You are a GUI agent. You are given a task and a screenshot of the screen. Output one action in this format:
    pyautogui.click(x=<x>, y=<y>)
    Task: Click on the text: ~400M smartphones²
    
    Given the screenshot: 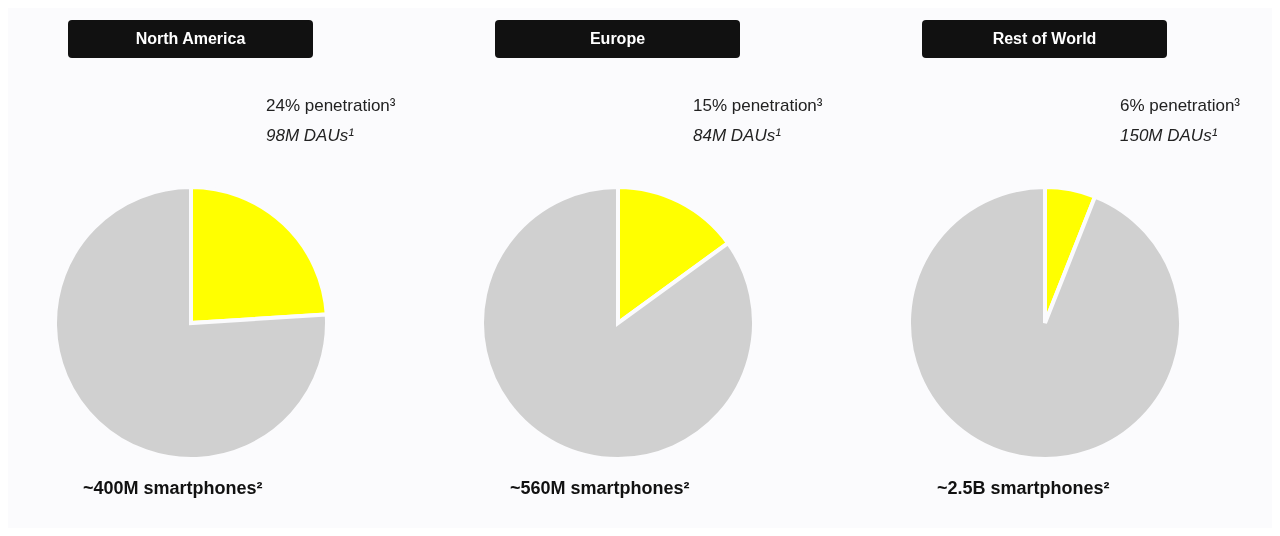 What is the action you would take?
    pyautogui.click(x=173, y=488)
    